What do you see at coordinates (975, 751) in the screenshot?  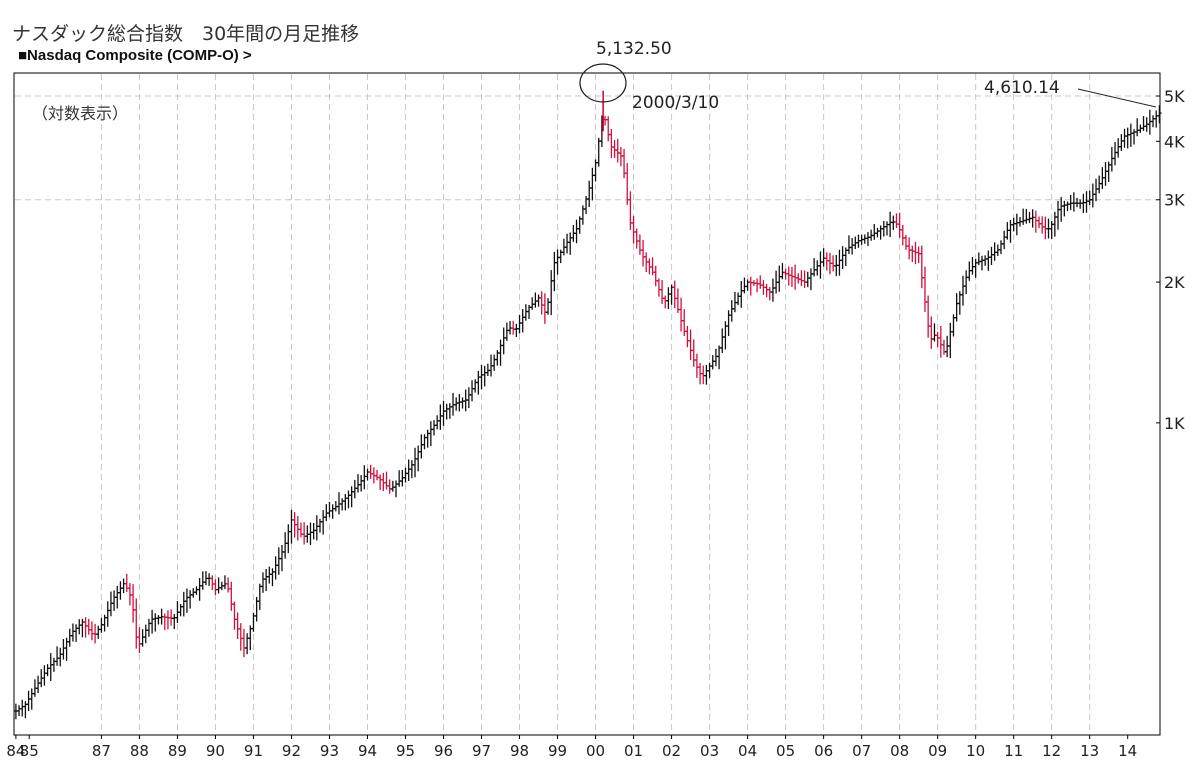 I see `x-tick-label: 10` at bounding box center [975, 751].